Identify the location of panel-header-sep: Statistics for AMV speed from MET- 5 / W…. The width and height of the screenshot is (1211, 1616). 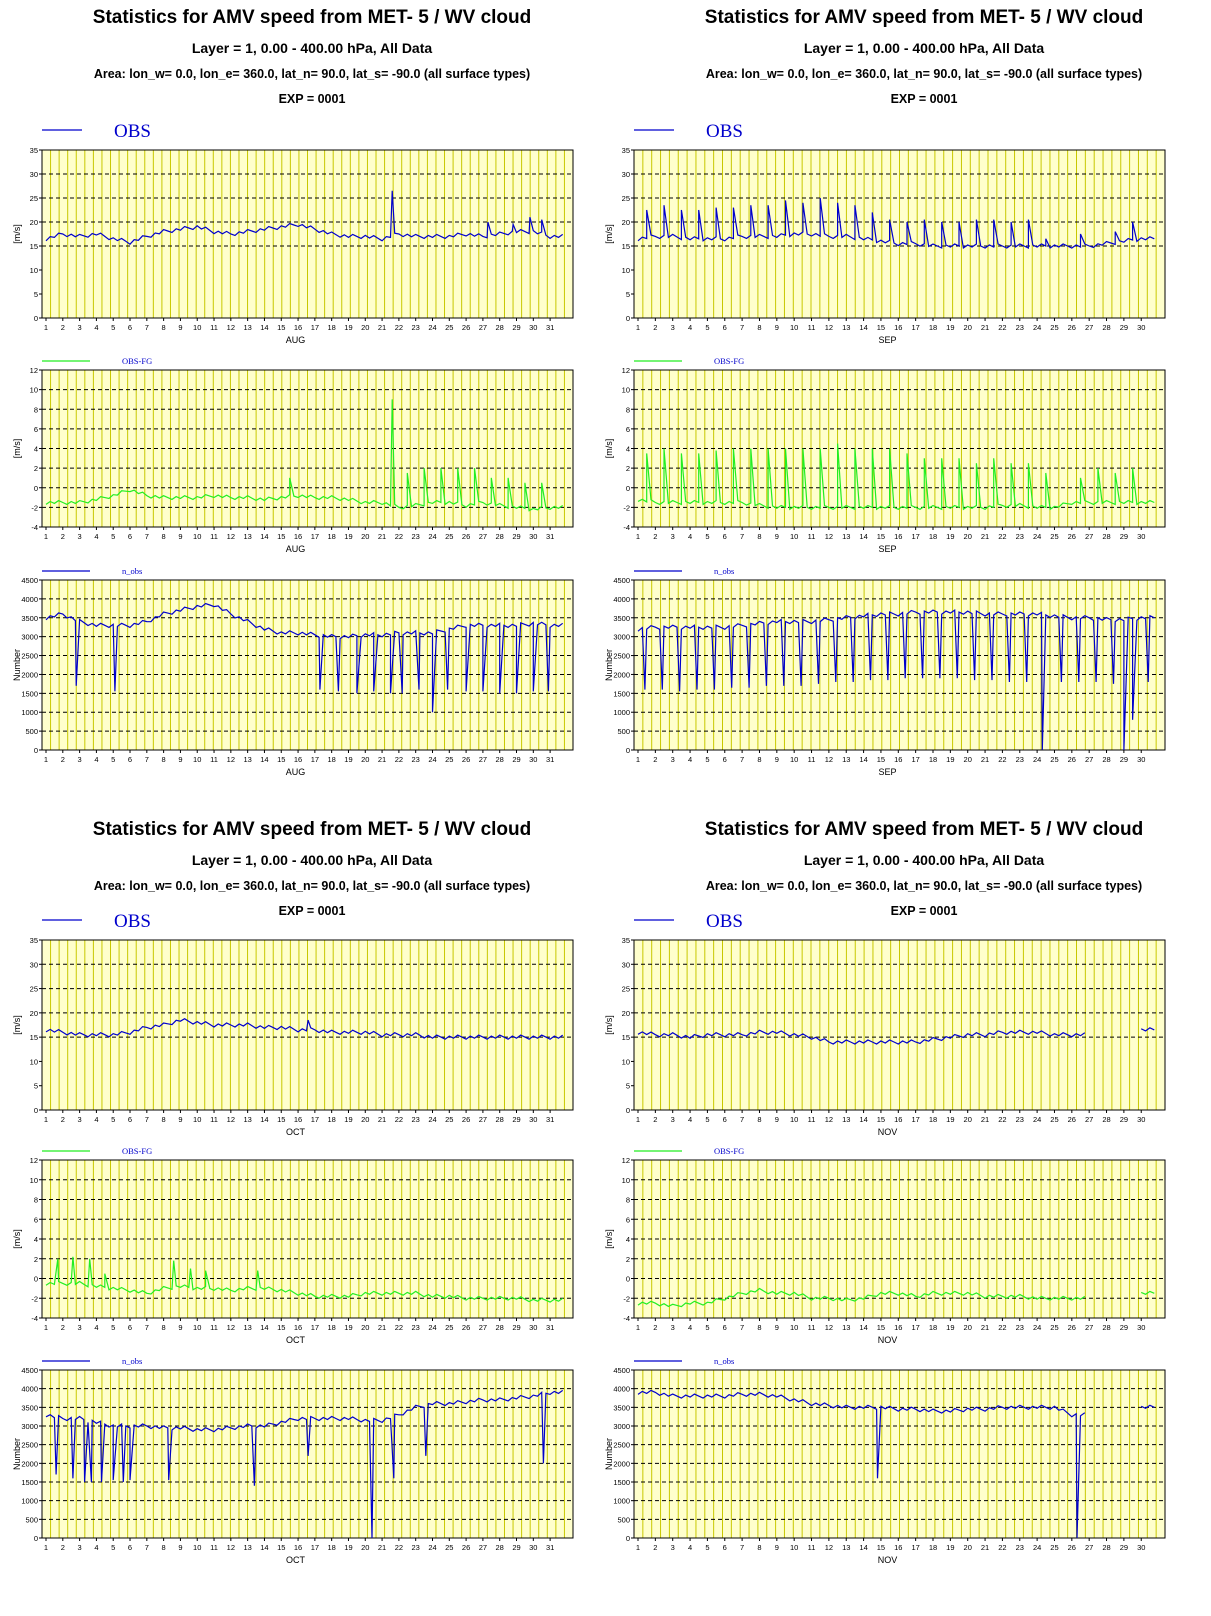
(924, 56).